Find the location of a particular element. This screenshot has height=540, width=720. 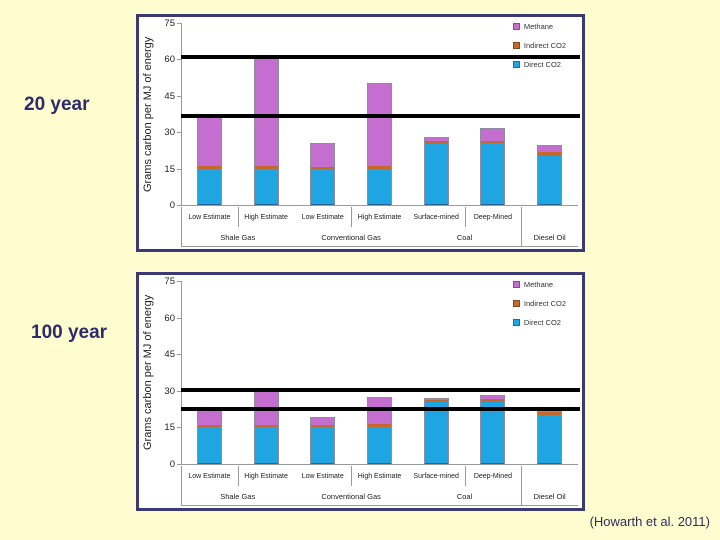

y-axis-title: Grams carbon per MJ of energy is located at coordinates (148, 114).